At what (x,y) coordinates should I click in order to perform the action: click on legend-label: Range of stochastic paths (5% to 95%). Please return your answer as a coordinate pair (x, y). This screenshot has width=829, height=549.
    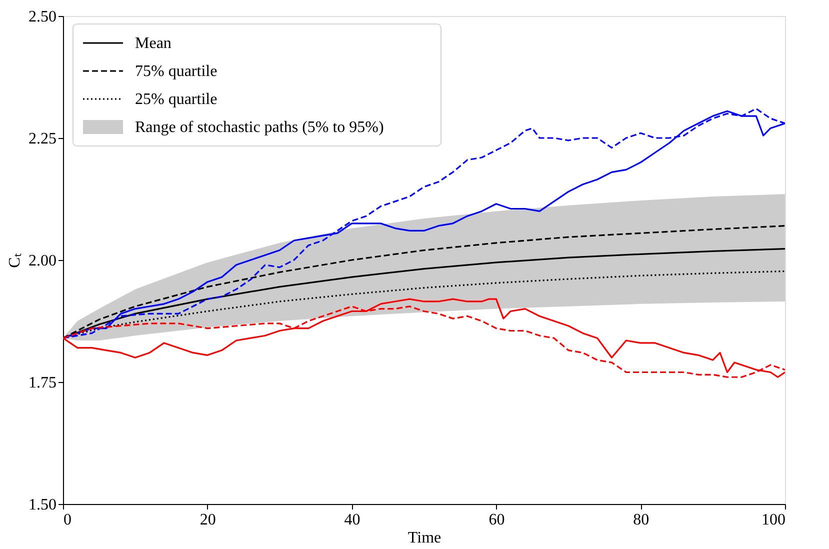
    Looking at the image, I should click on (259, 127).